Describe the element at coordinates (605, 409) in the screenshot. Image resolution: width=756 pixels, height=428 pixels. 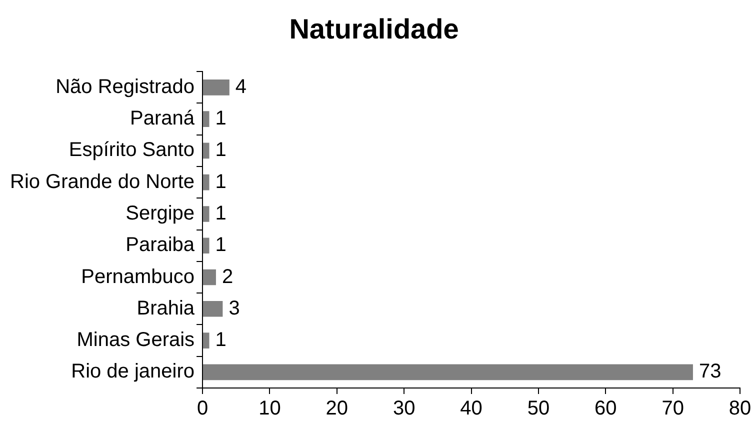
I see `x-tick-label: 60` at that location.